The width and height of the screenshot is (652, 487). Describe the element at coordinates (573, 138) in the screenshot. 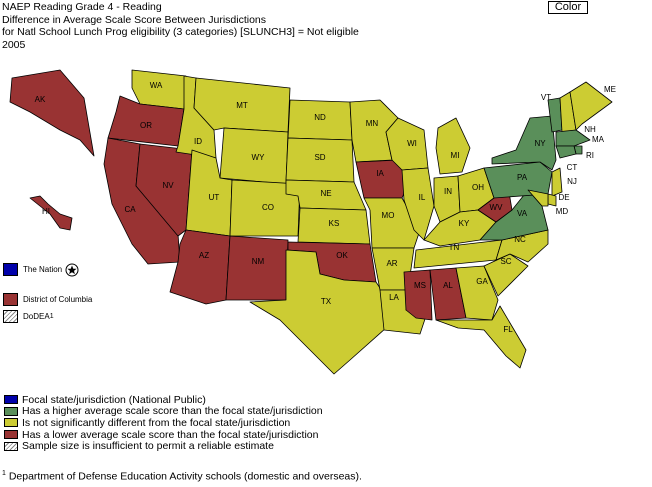

I see `state-ma` at that location.